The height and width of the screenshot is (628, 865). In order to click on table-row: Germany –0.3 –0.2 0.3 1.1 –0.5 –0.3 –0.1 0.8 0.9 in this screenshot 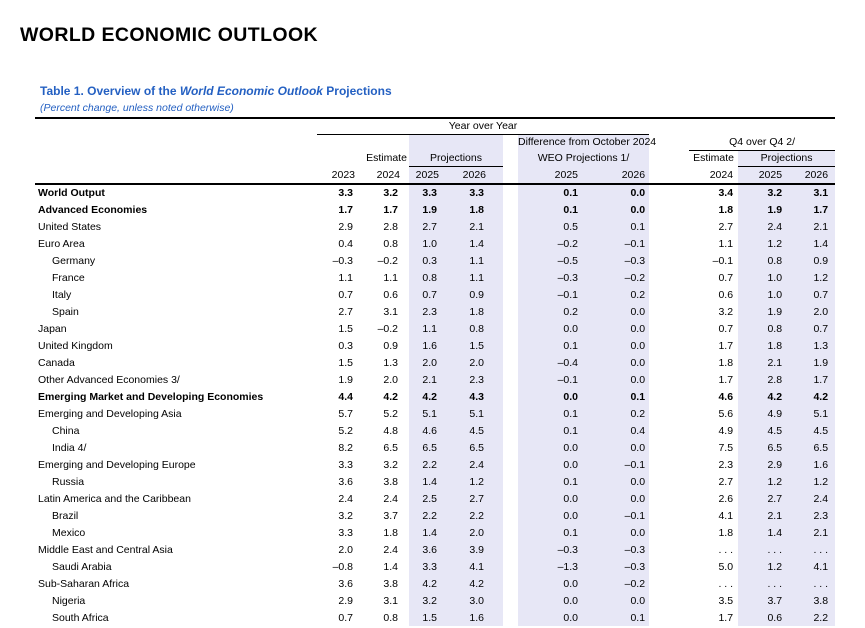, I will do `click(435, 260)`.